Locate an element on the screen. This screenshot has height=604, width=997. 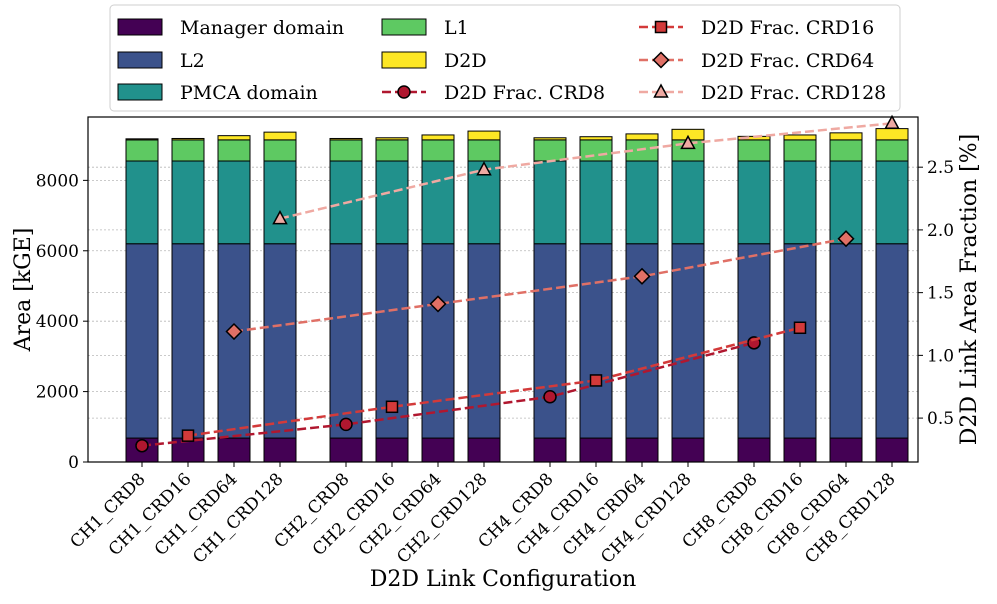
x-axis-label: D2D Link Configuration is located at coordinates (503, 579).